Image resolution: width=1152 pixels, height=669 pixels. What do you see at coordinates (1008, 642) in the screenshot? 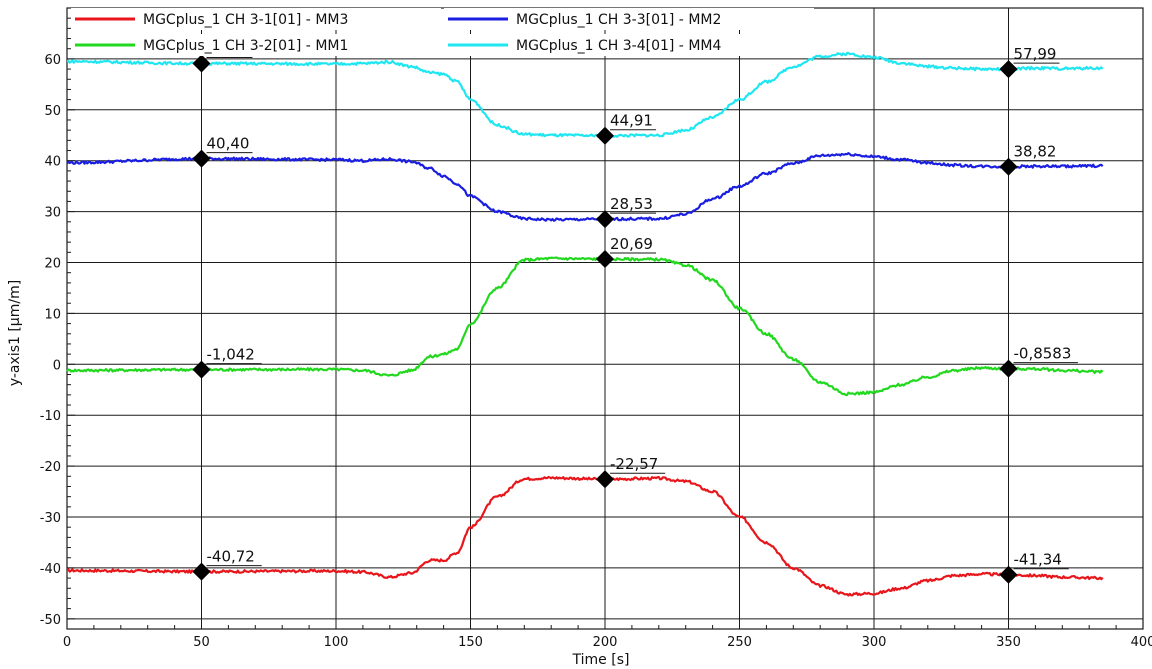
I see `x-tick-label: 350` at bounding box center [1008, 642].